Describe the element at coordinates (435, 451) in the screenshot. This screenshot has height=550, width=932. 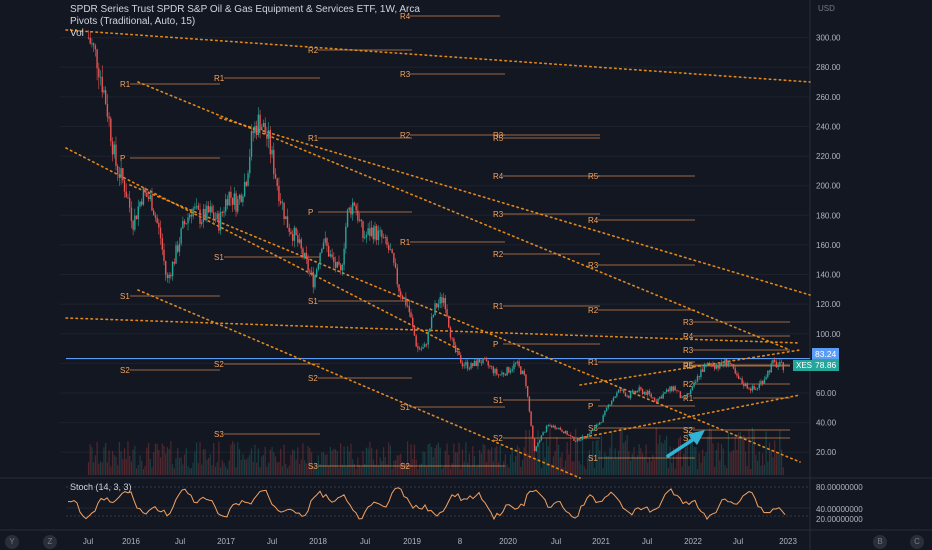
I see `volume-bars` at that location.